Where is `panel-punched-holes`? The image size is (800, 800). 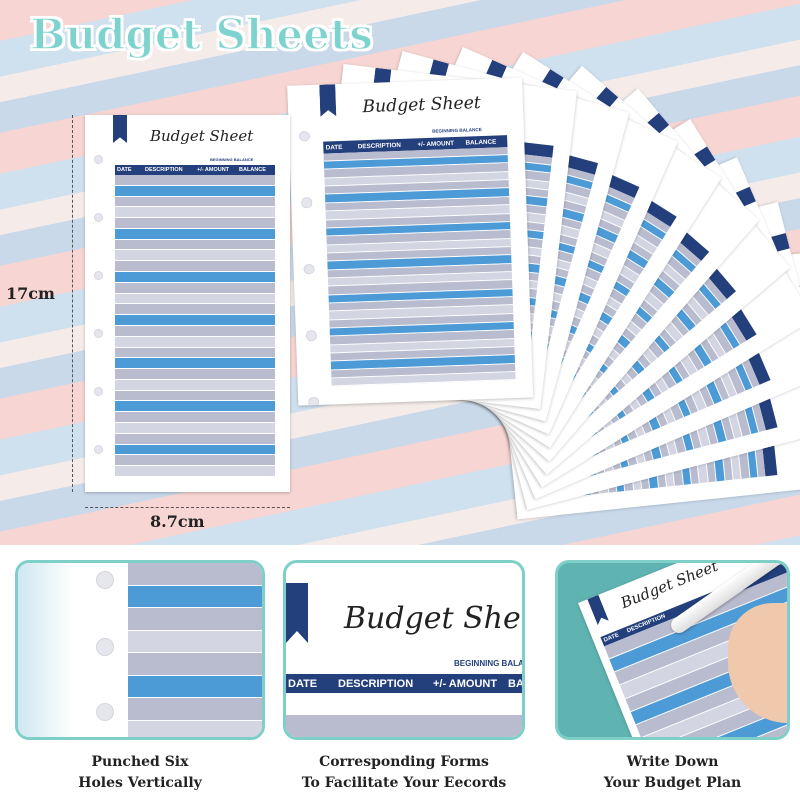
panel-punched-holes is located at coordinates (140, 650).